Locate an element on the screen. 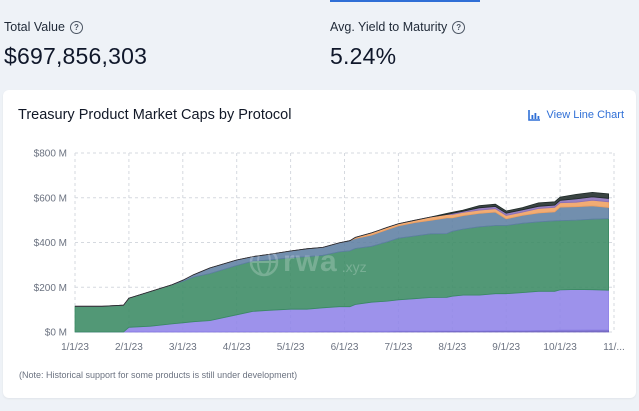 The width and height of the screenshot is (639, 411). ytm-label-row: Avg. Yield to Maturity ? is located at coordinates (398, 27).